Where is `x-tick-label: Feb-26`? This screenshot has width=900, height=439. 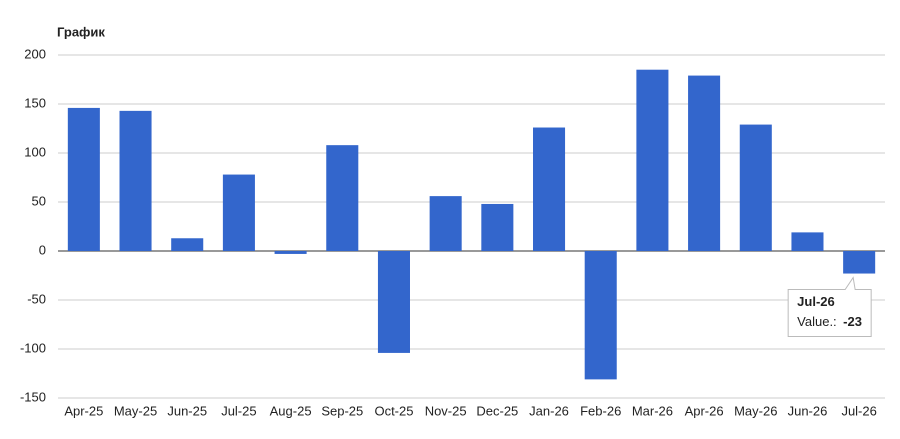 x-tick-label: Feb-26 is located at coordinates (600, 410).